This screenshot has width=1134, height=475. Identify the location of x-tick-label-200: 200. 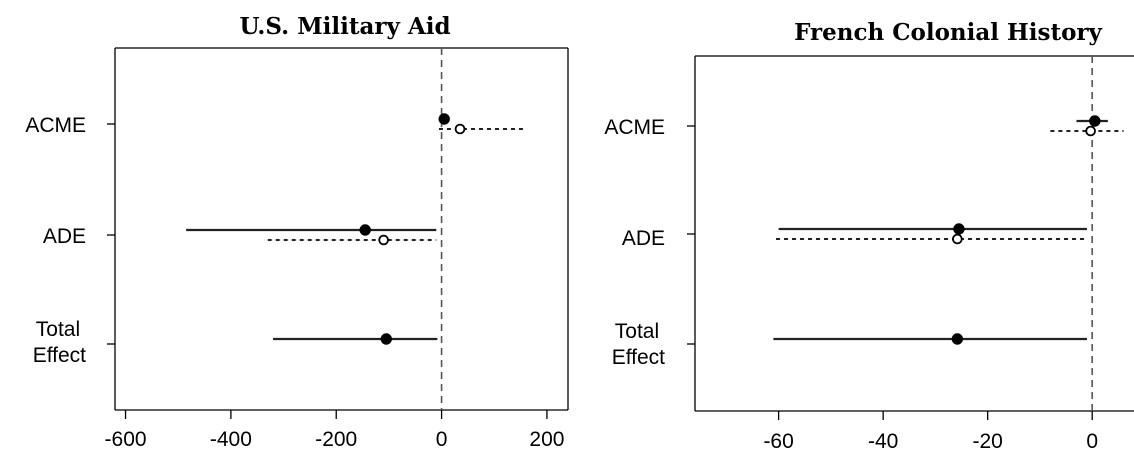
(546, 439).